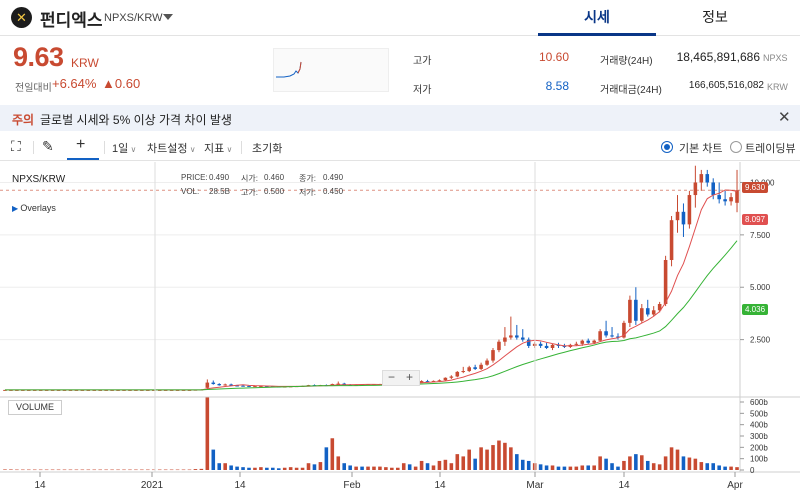  Describe the element at coordinates (701, 149) in the screenshot. I see `basic-chart-label: 기본 차트` at that location.